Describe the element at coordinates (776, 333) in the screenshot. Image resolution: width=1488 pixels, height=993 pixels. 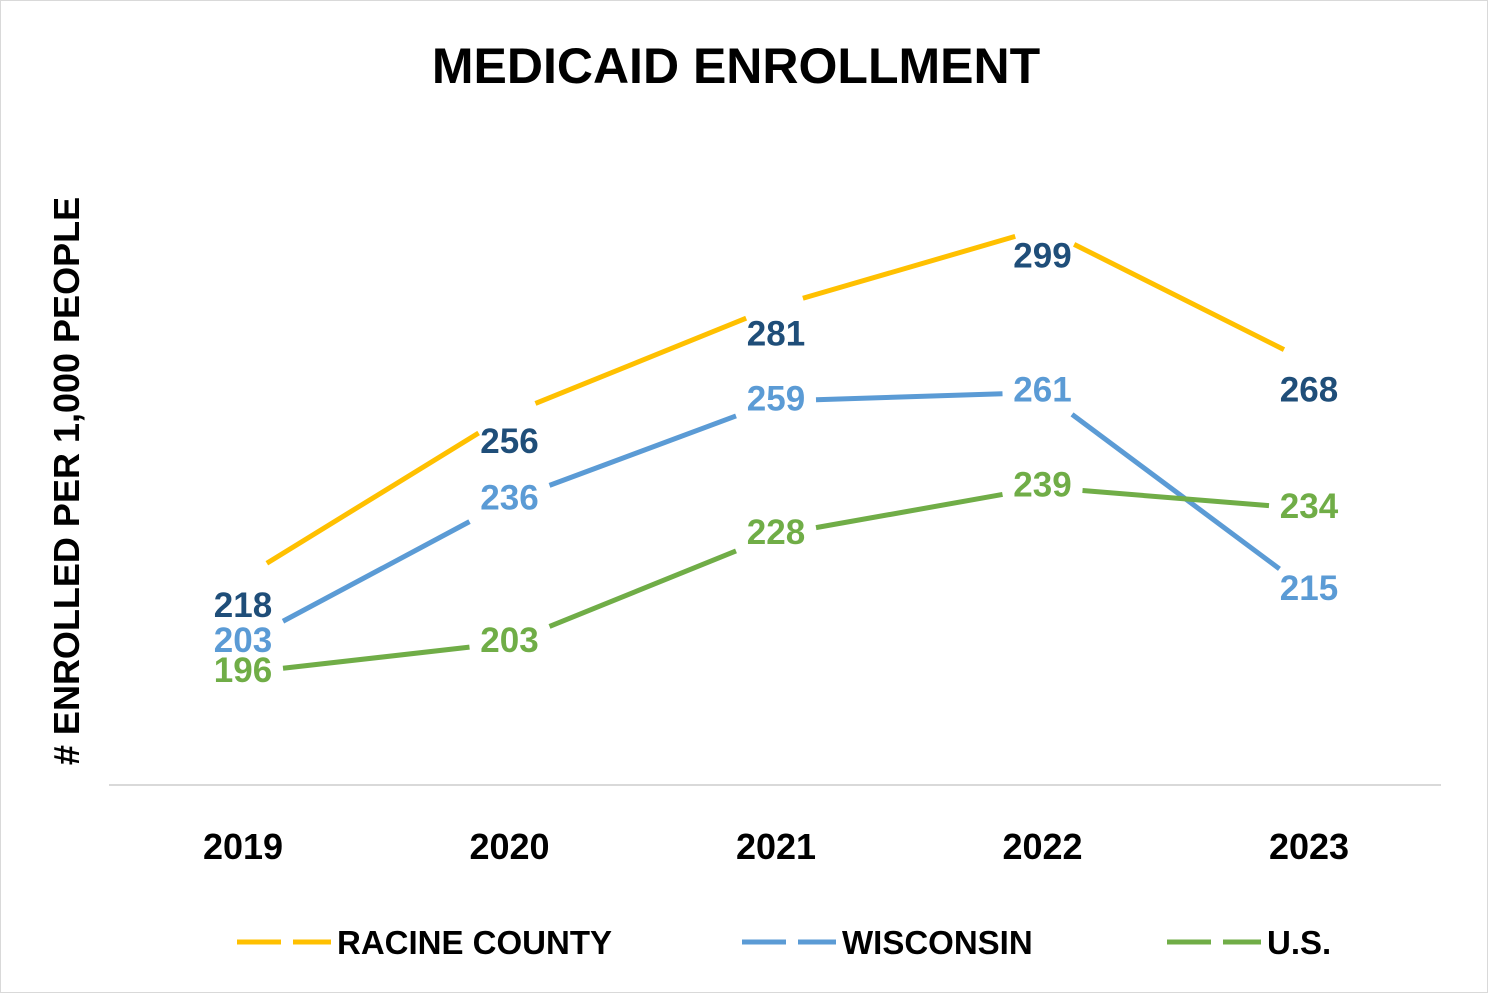
I see `data-label-racine-county-2021: 281` at that location.